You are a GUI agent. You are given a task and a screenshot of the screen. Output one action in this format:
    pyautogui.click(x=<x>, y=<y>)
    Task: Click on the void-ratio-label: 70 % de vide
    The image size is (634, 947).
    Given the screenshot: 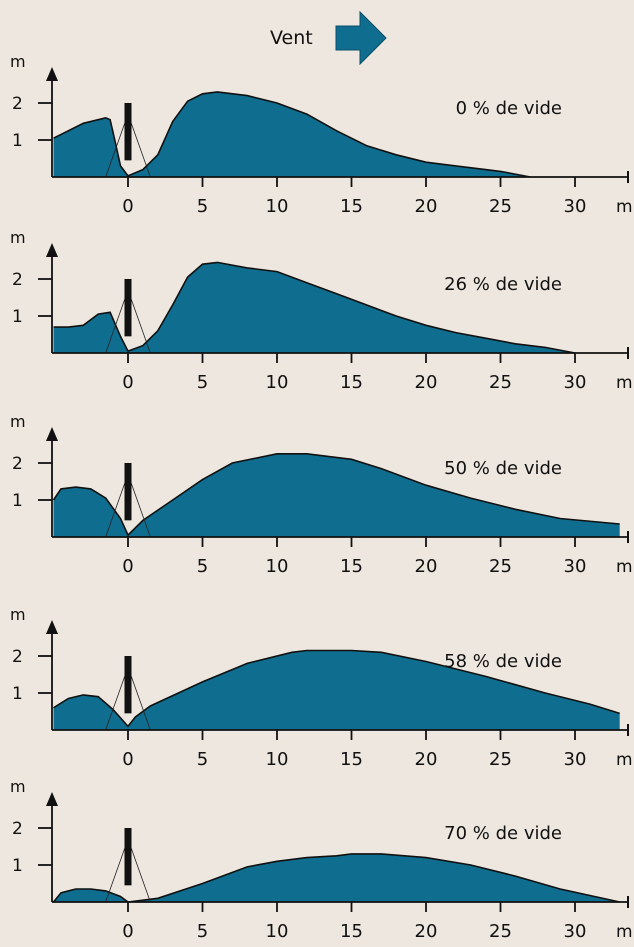 What is the action you would take?
    pyautogui.click(x=503, y=833)
    